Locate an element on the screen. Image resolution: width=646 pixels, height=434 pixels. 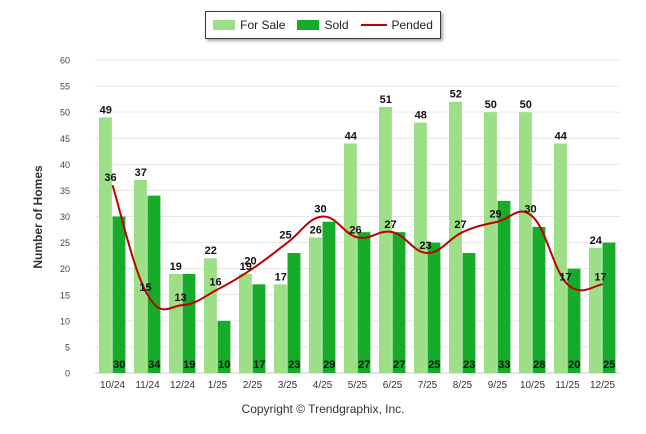
data-label-for-sale: 37 is located at coordinates (141, 173).